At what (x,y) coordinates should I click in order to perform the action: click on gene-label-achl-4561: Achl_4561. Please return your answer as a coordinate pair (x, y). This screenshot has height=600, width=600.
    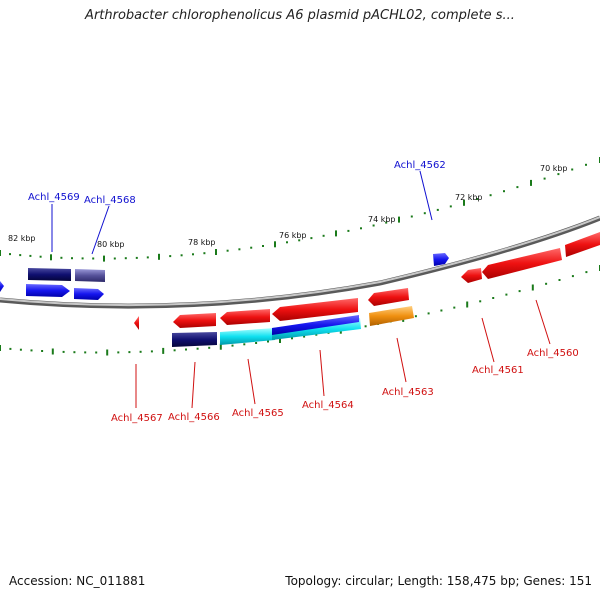
    Looking at the image, I should click on (498, 370).